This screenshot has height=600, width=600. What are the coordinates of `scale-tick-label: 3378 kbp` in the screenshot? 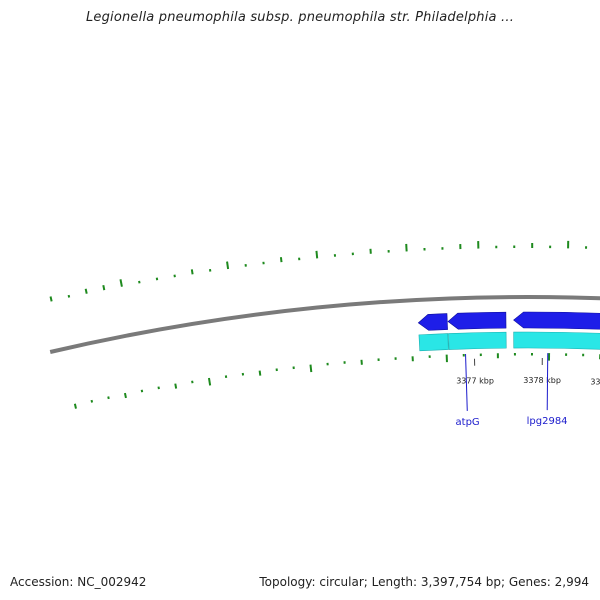 It's located at (542, 380).